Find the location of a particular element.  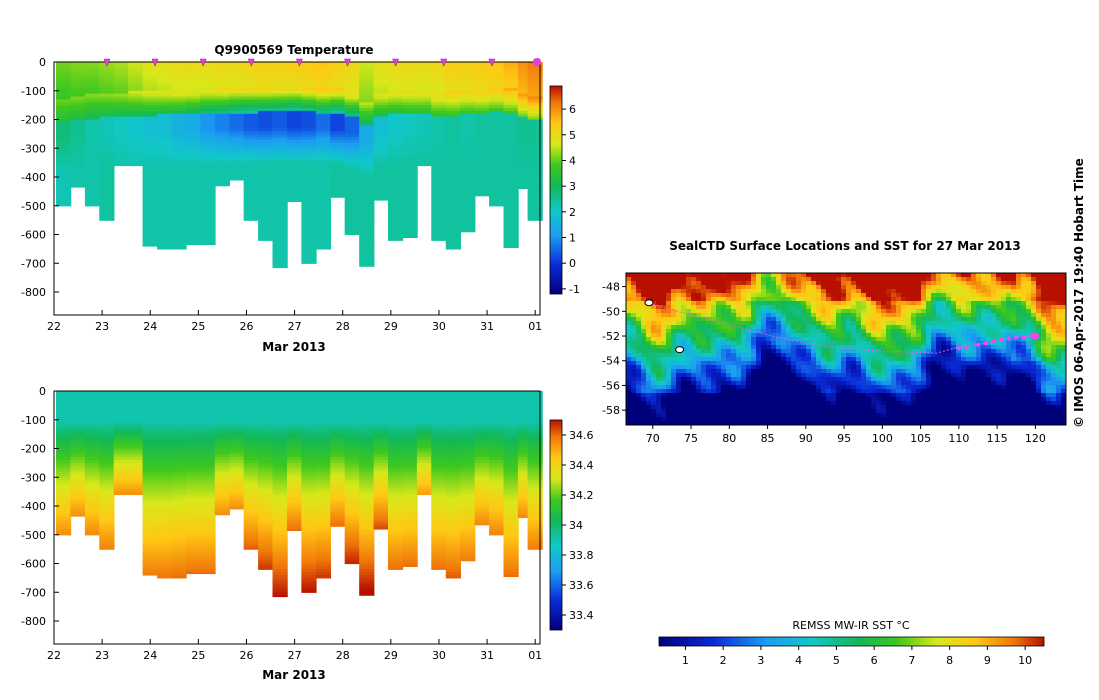

x-tick-label: 25 is located at coordinates (198, 655).